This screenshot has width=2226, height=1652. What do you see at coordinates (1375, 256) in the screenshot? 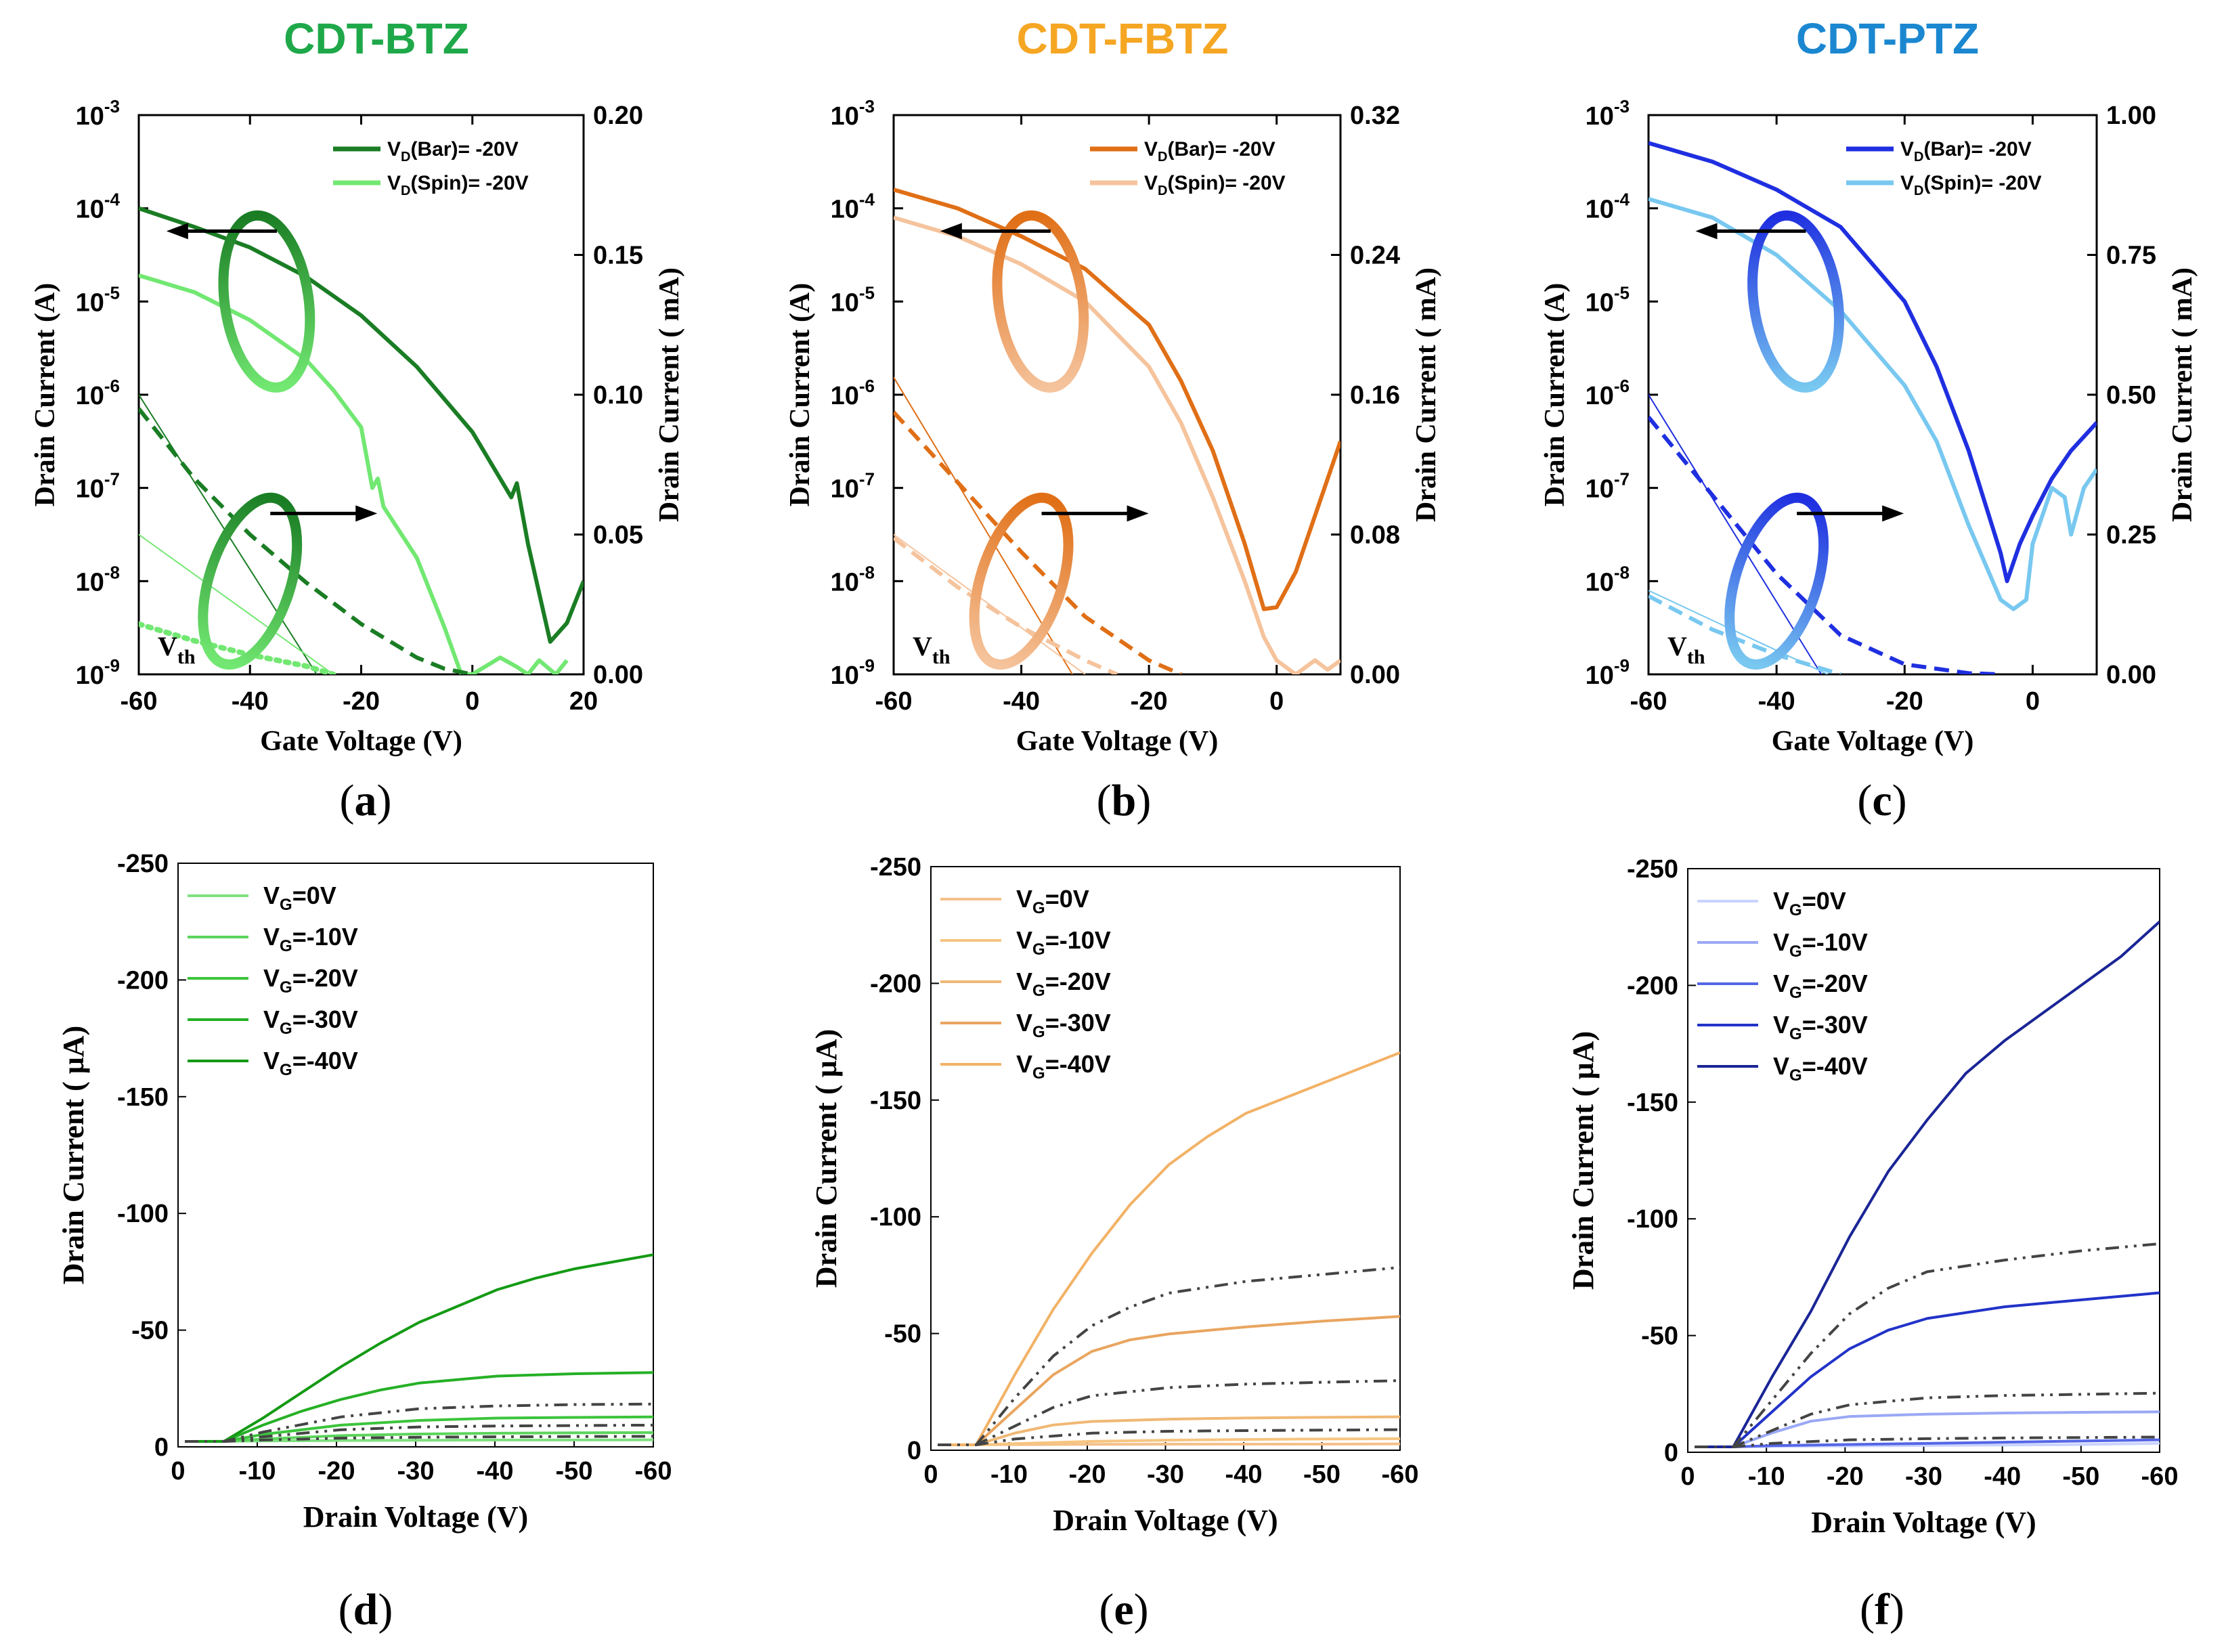
I see `y2-tick-label: 0.24` at bounding box center [1375, 256].